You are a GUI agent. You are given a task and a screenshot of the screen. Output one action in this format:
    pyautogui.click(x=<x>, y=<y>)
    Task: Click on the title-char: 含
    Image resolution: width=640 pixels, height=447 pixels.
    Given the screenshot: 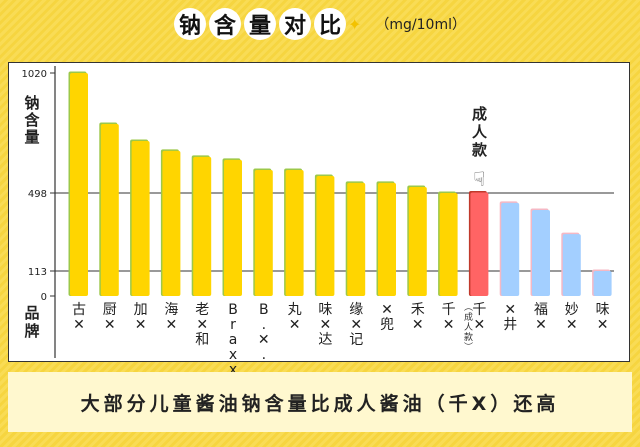 What is the action you would take?
    pyautogui.click(x=225, y=24)
    